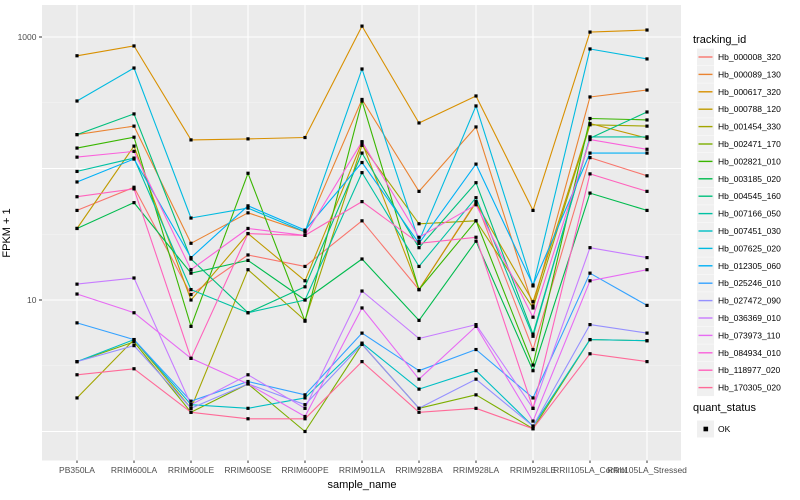 The image size is (800, 500). Describe the element at coordinates (749, 301) in the screenshot. I see `legend-entry-label: Hb_027472_090` at that location.